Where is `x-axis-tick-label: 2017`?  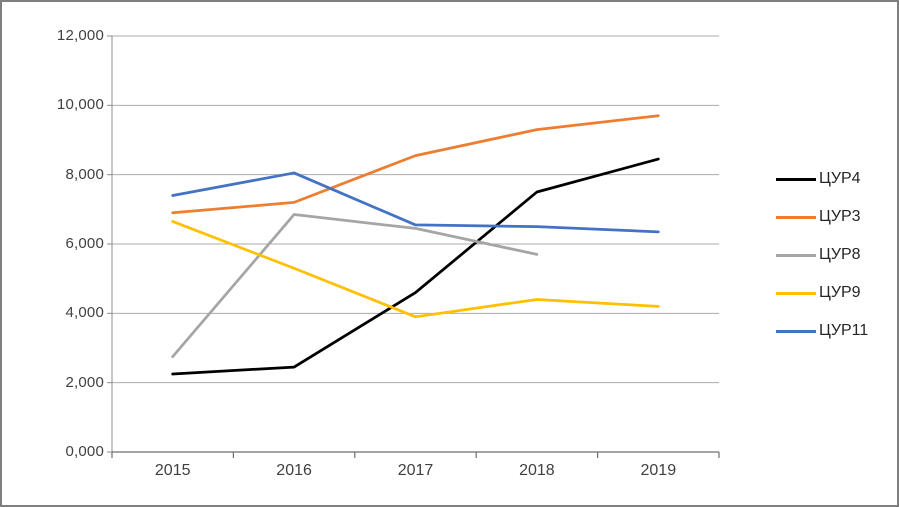
x-axis-tick-label: 2017 is located at coordinates (415, 470).